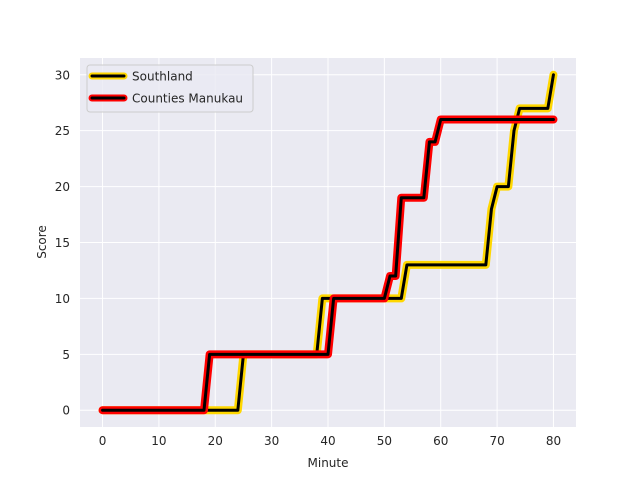 This screenshot has height=480, width=640. I want to click on x-tick-label: 0, so click(103, 441).